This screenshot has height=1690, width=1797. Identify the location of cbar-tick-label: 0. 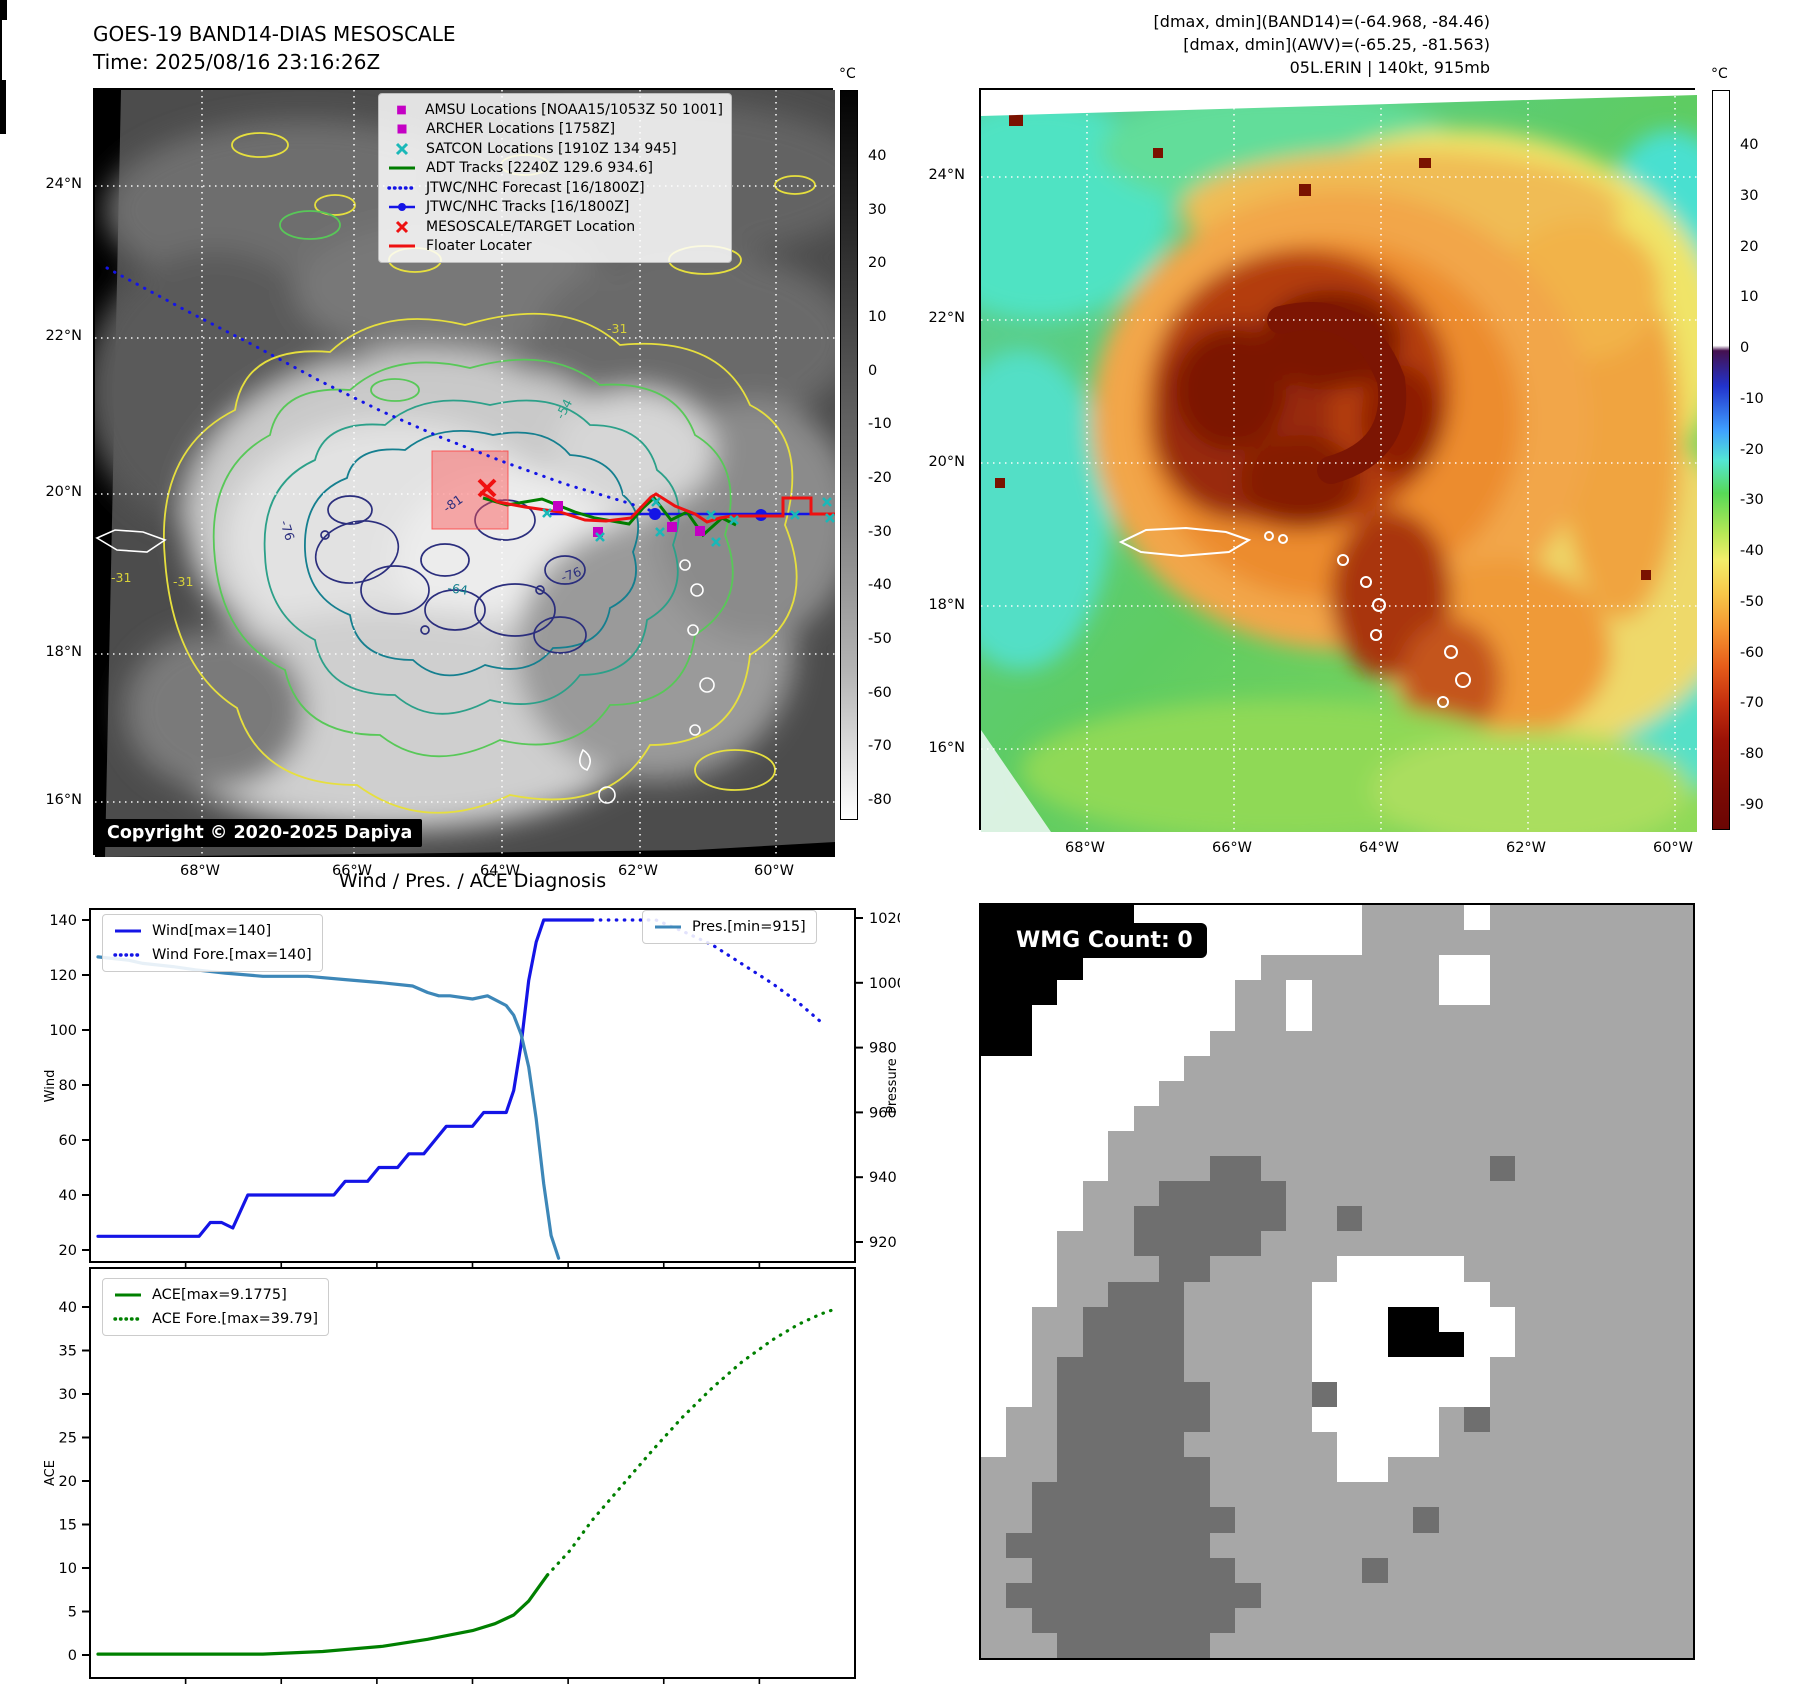
(1745, 348).